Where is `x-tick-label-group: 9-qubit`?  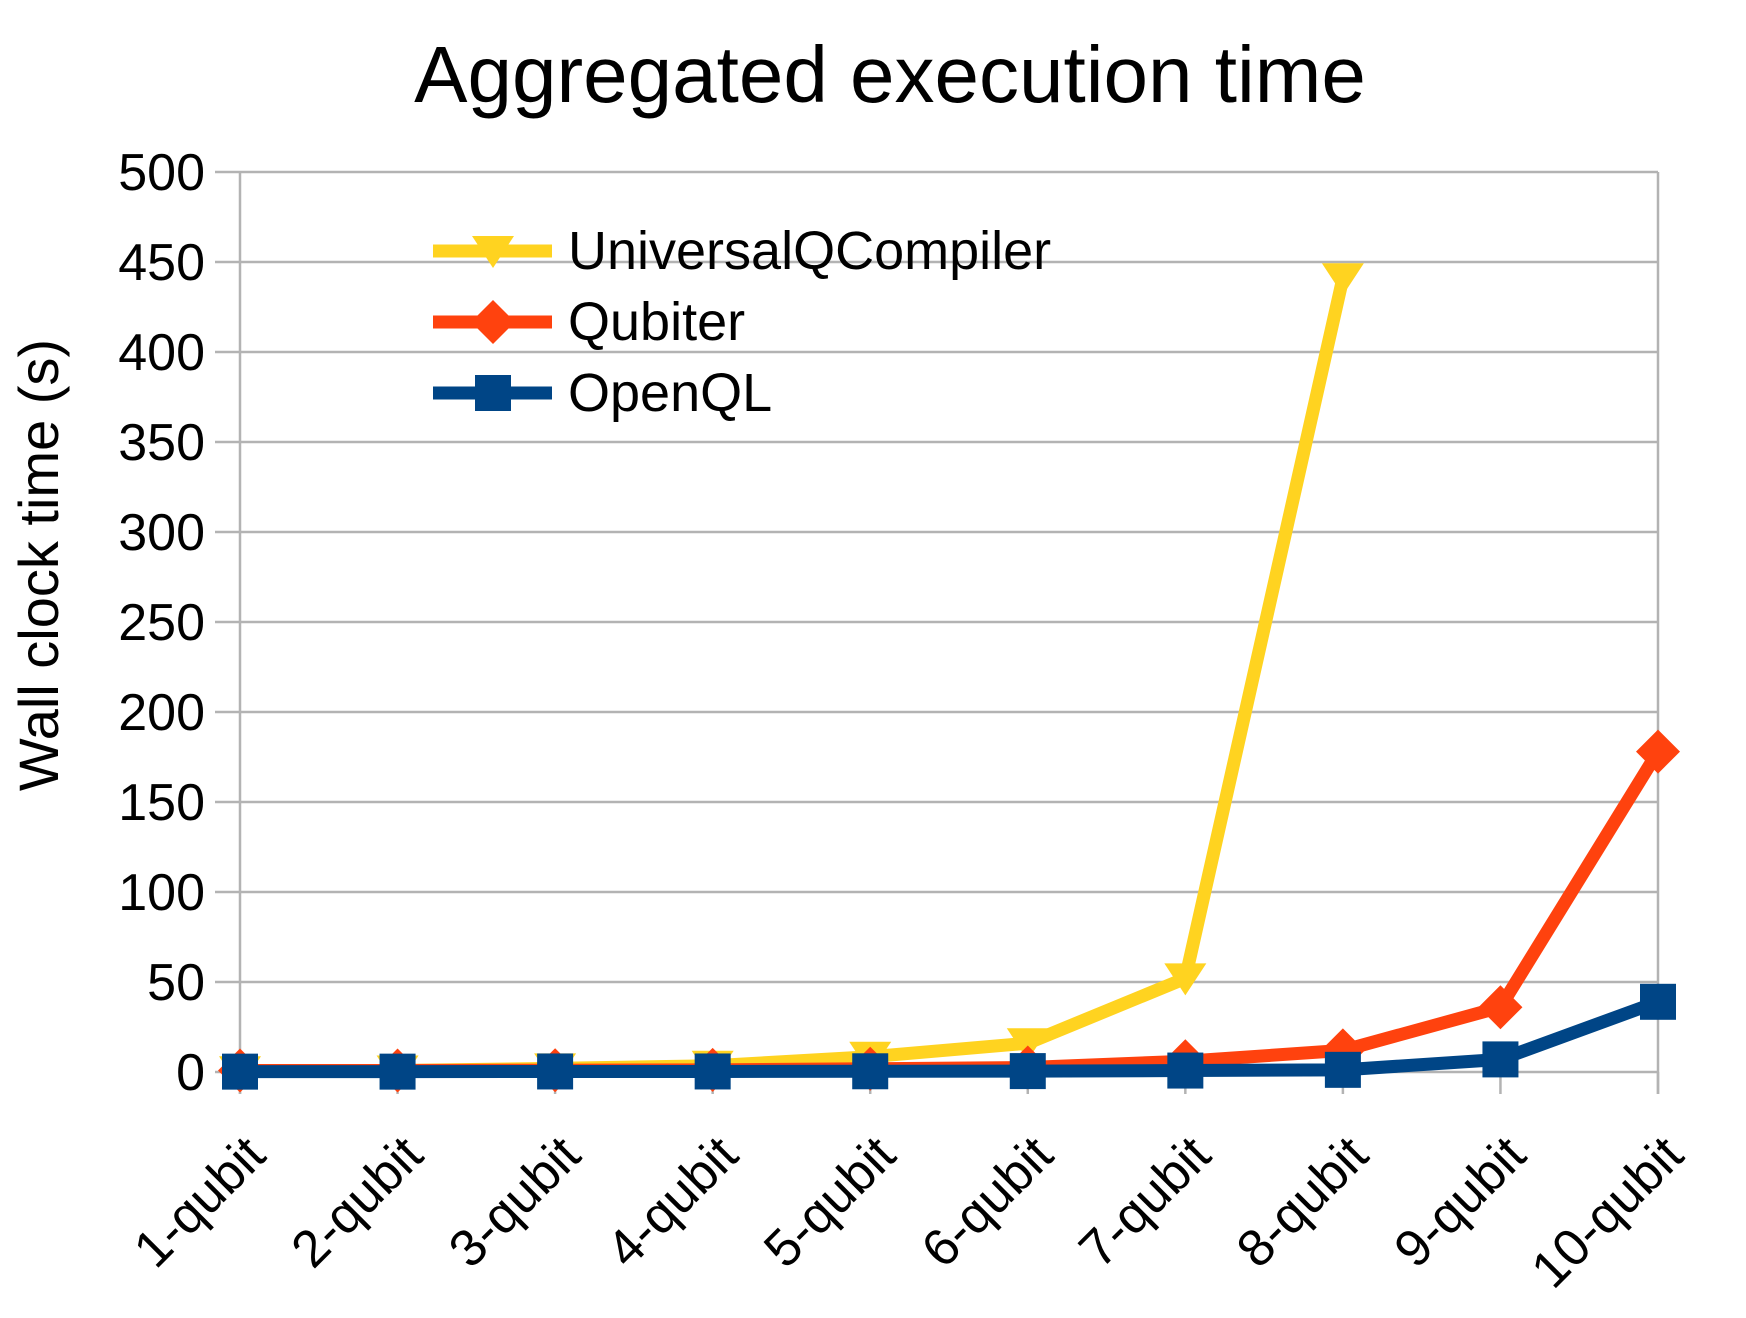
x-tick-label-group: 9-qubit is located at coordinates (1460, 1202).